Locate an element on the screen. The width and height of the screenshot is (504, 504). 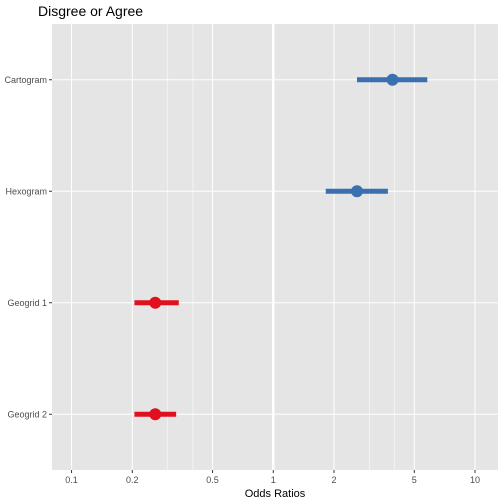
x-tick-label: 0.2 is located at coordinates (132, 480).